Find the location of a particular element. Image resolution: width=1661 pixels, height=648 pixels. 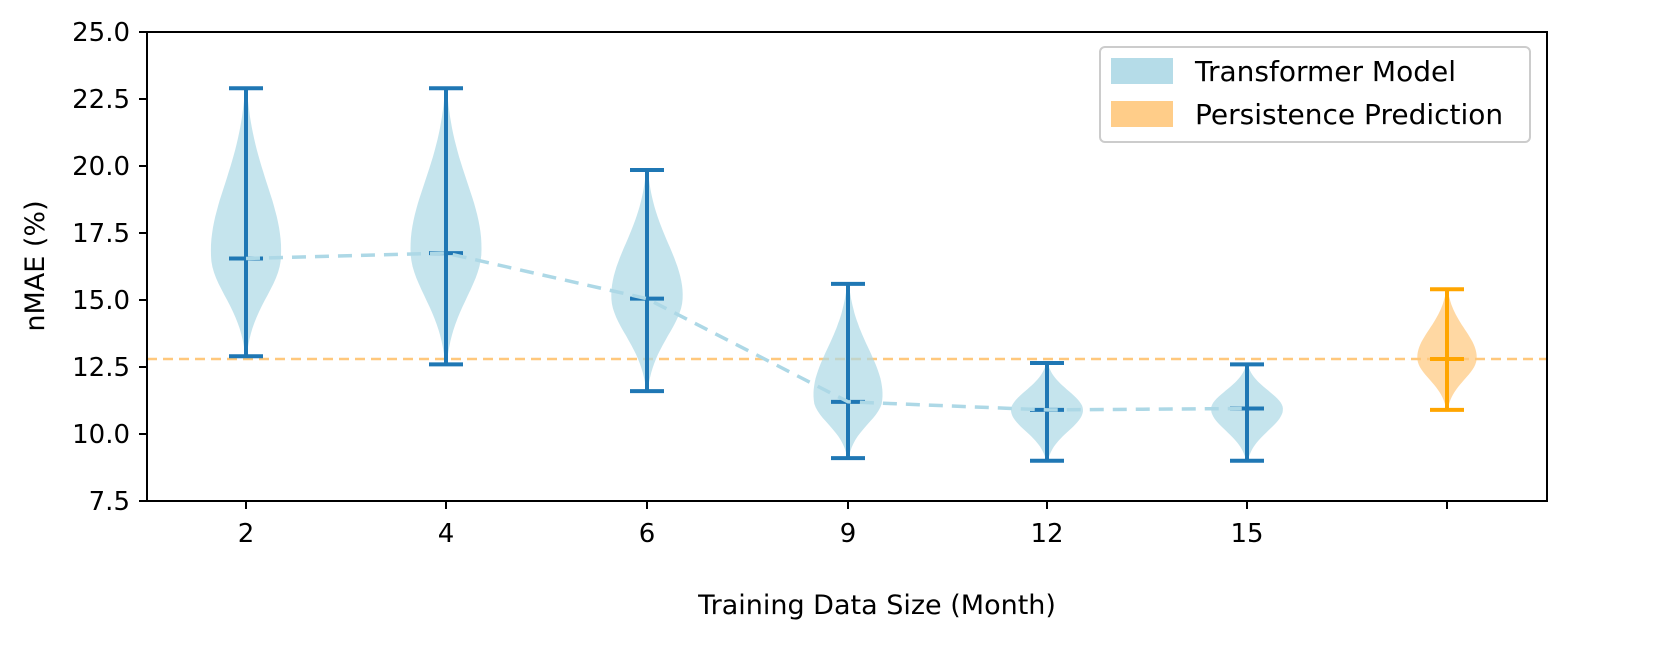

y-axis-label: nMAE (%) is located at coordinates (35, 265).